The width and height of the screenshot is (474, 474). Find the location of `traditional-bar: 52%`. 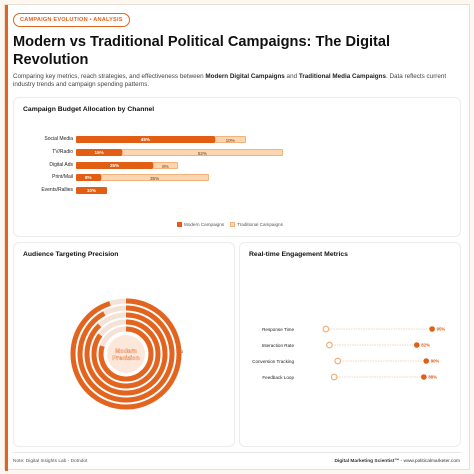

traditional-bar: 52% is located at coordinates (202, 152).